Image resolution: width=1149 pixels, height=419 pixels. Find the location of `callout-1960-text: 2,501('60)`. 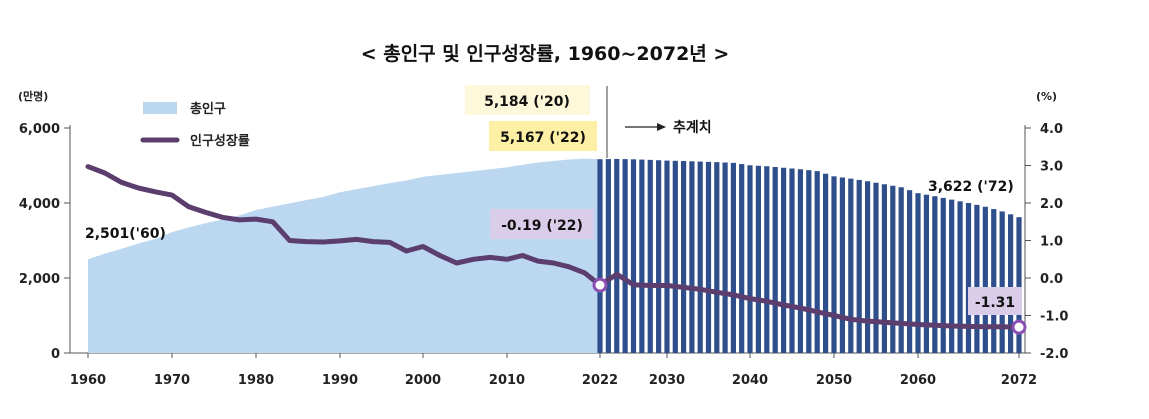

callout-1960-text: 2,501('60) is located at coordinates (125, 234).